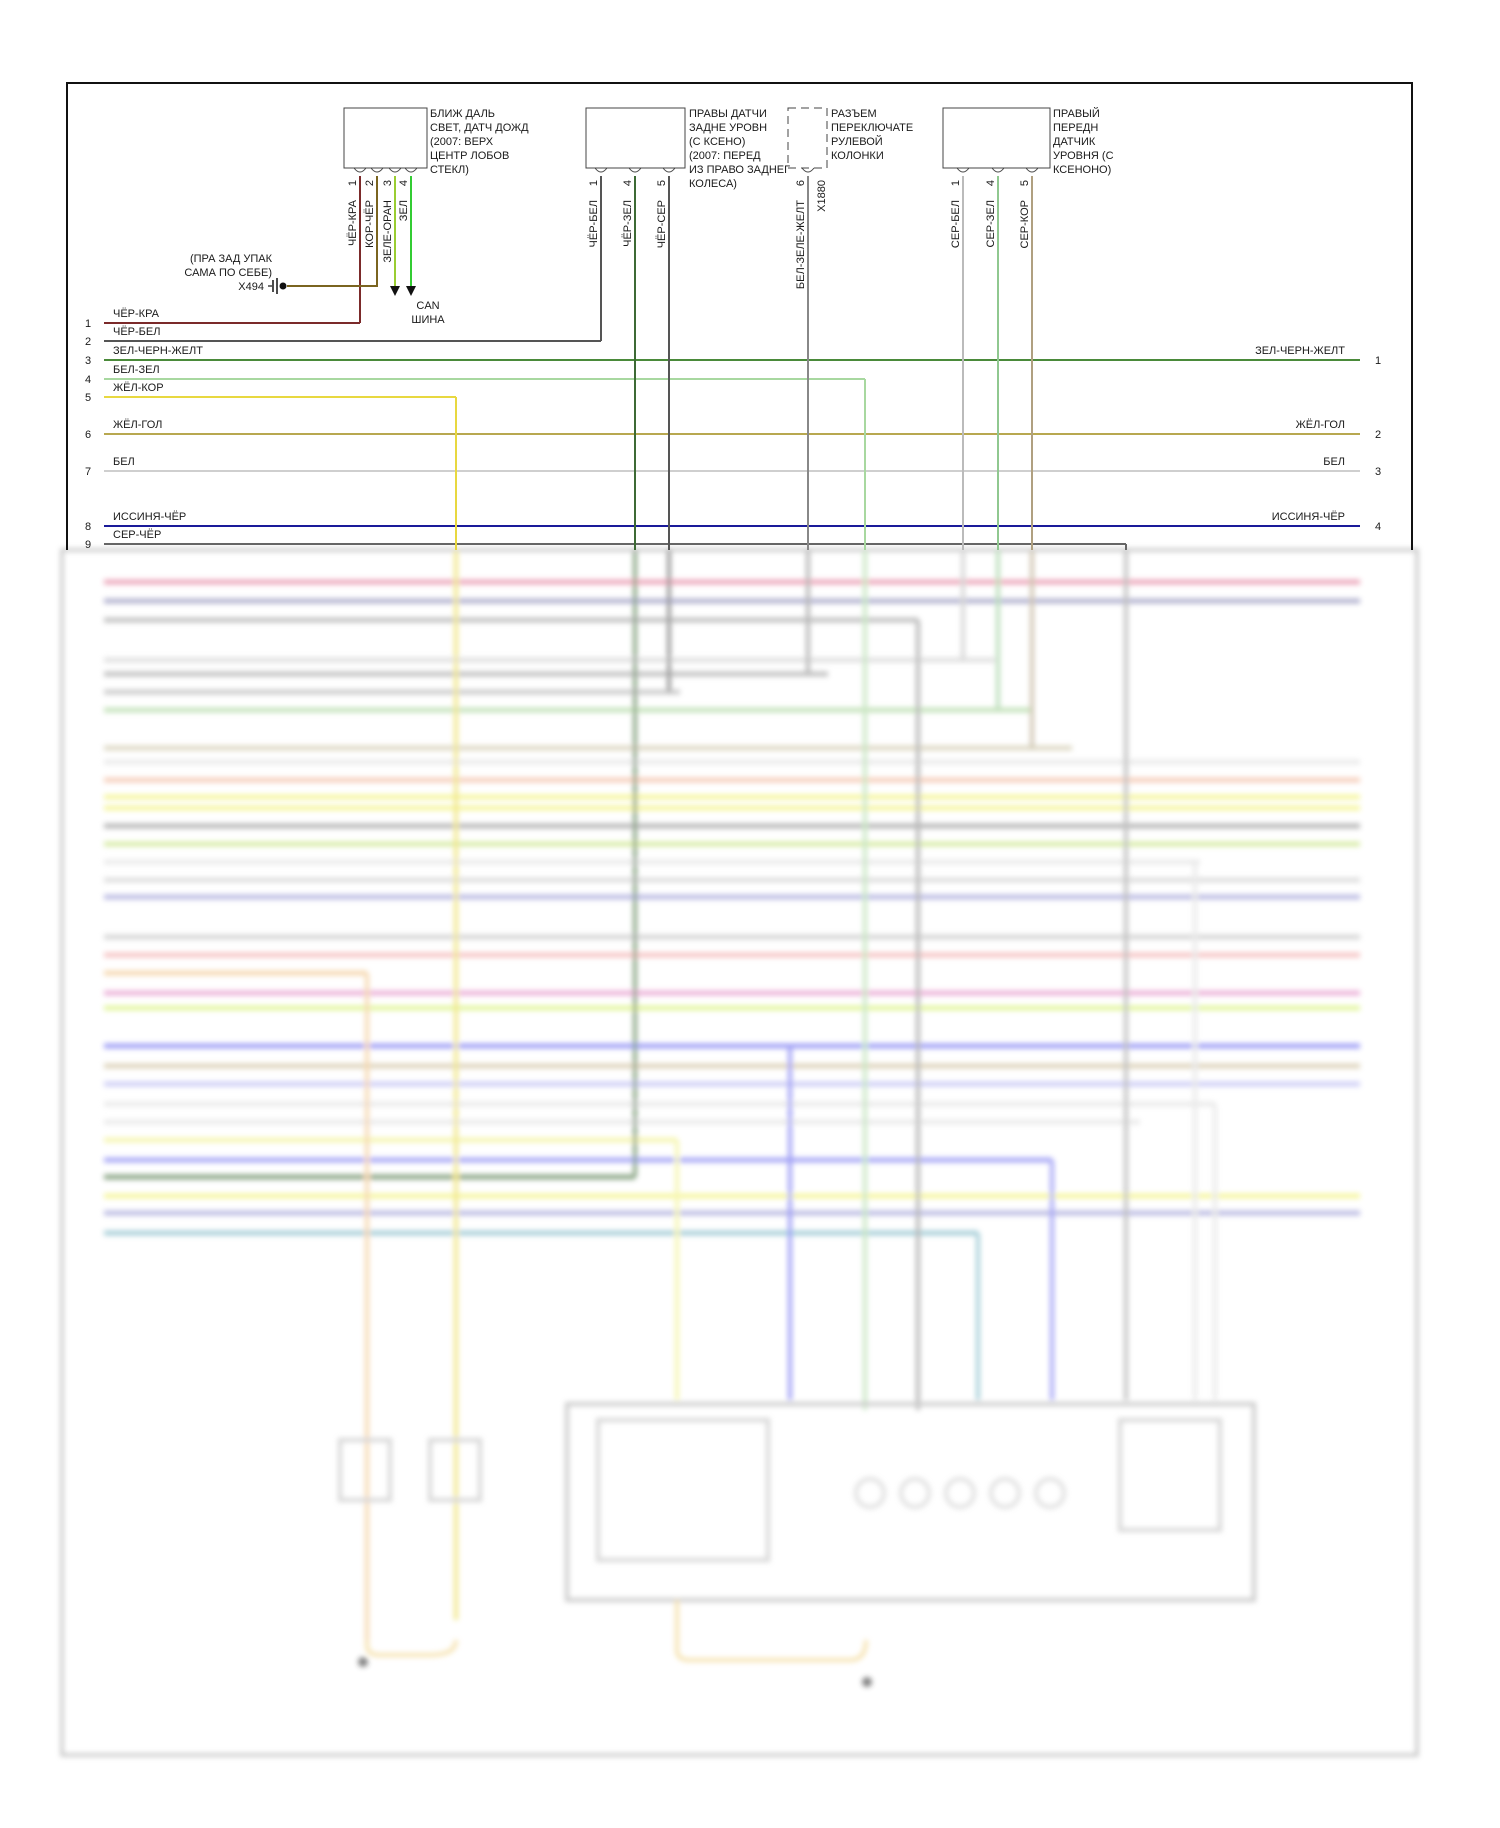 The image size is (1500, 1828). What do you see at coordinates (956, 224) in the screenshot?
I see `pin-wire-label: СЕР-БЕЛ` at bounding box center [956, 224].